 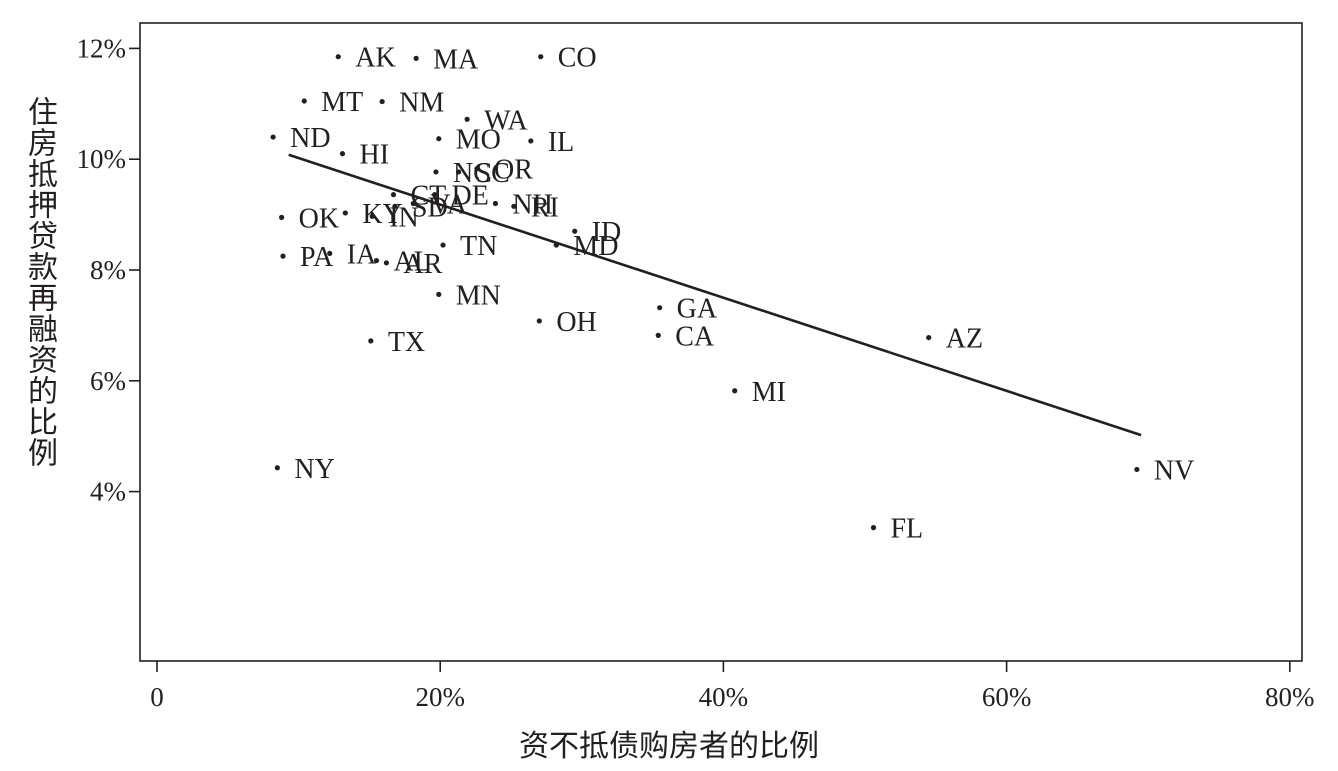 I want to click on point-label-nv: NV, so click(x=1174, y=470).